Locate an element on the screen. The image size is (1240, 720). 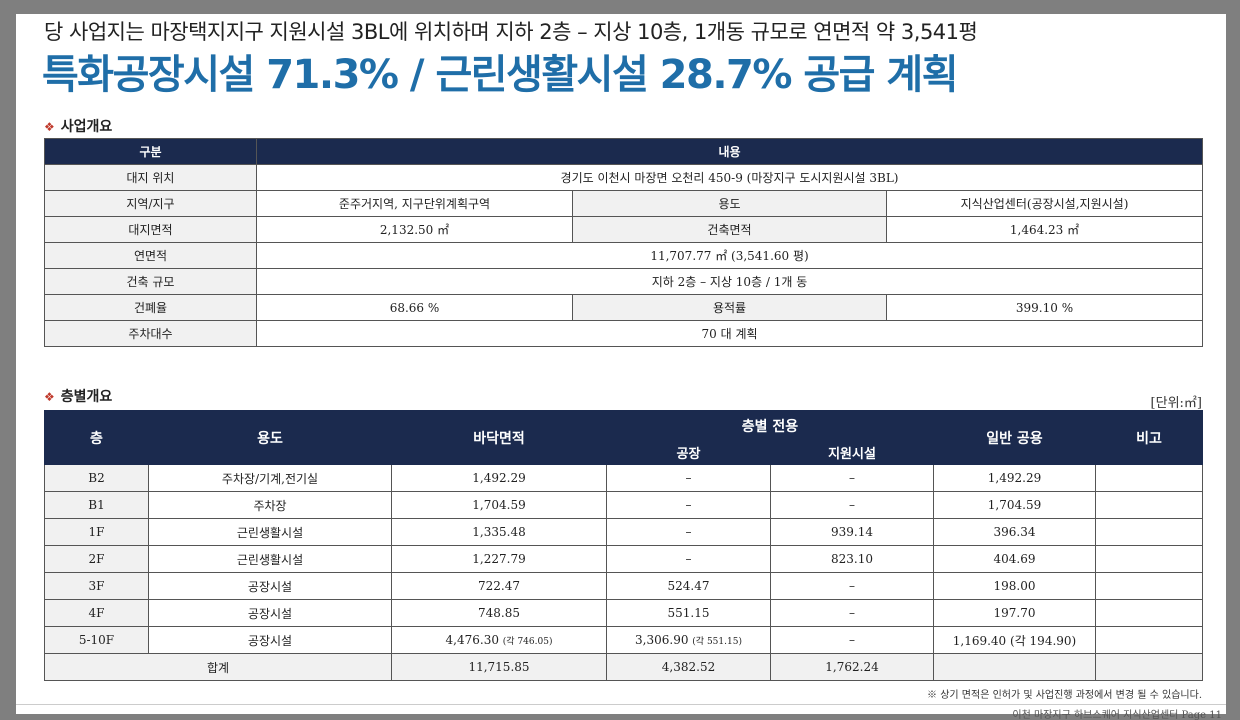
scale-value: 지하 2층 – 지상 10층 / 1개 동 is located at coordinates (729, 281).